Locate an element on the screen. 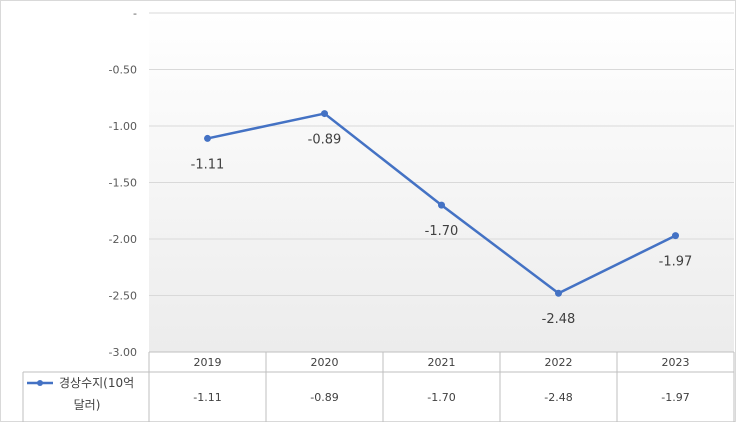 The image size is (736, 423). y-axis-ticks: - -0.50 -1.00 -1.50 -2.00 -2.50 -3.00 is located at coordinates (123, 183).